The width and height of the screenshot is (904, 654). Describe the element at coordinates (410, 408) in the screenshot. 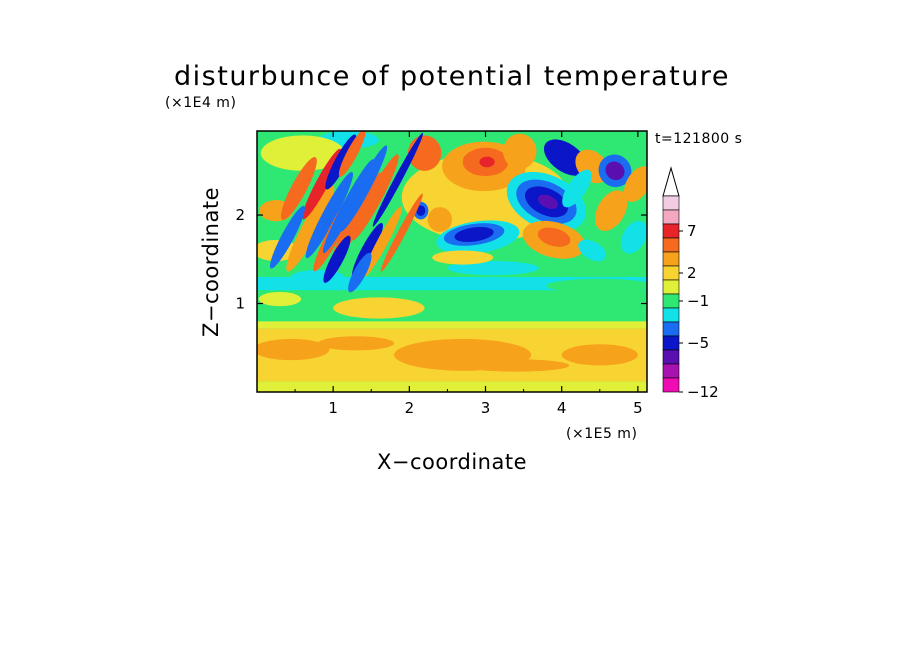

I see `x-tick-label-1: 2` at that location.